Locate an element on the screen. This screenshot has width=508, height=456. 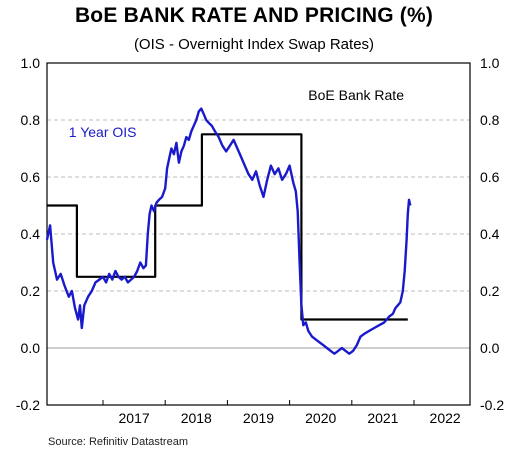
y-tick-right: 0.6 is located at coordinates (490, 177).